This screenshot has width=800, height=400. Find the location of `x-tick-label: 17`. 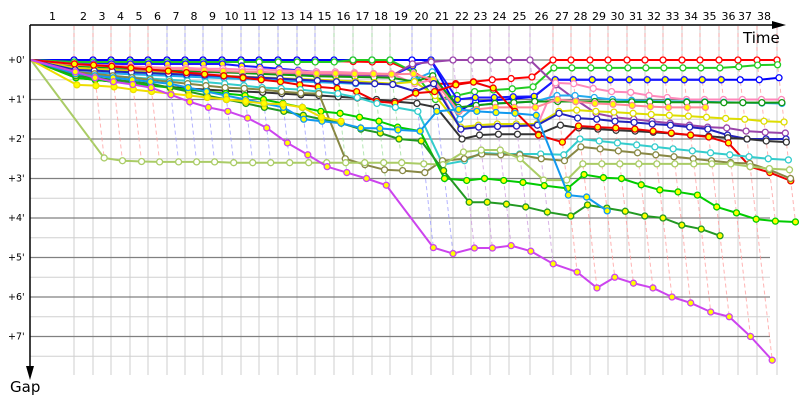

x-tick-label: 17 is located at coordinates (363, 16).